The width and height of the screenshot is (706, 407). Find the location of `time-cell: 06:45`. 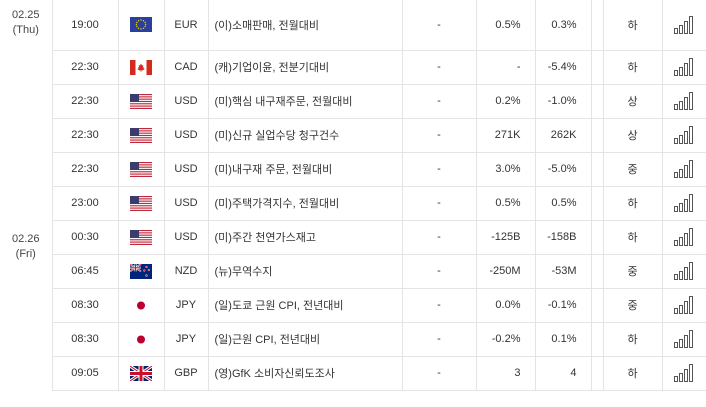

time-cell: 06:45 is located at coordinates (85, 271).